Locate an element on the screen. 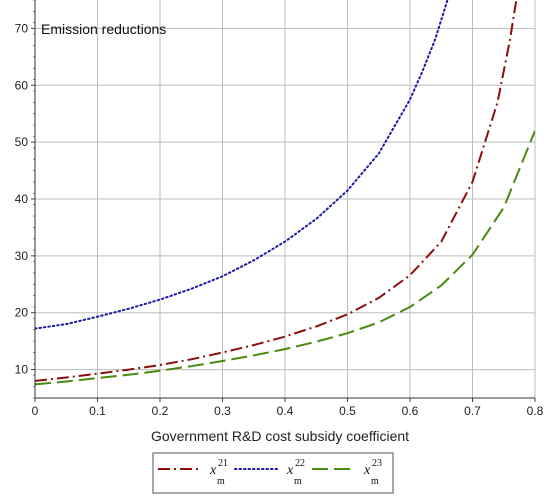  x-axis-label: Government R&D cost subsidy coefficient is located at coordinates (280, 436).